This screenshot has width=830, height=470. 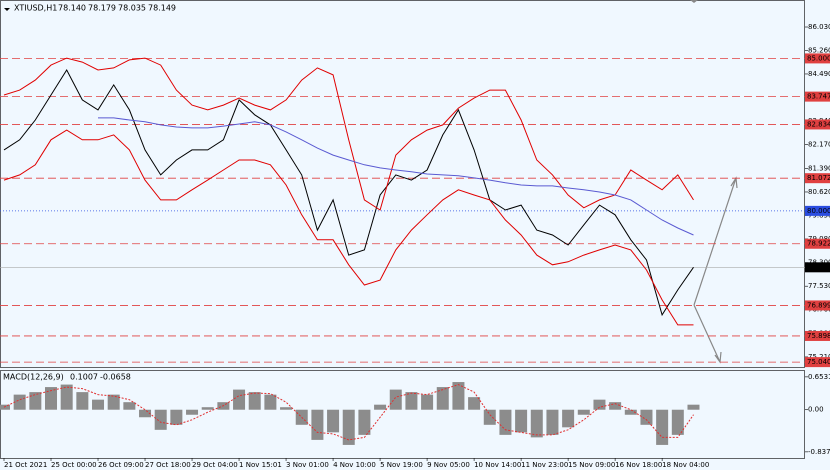 I want to click on symbol: XTIUSD,H1, so click(x=35, y=8).